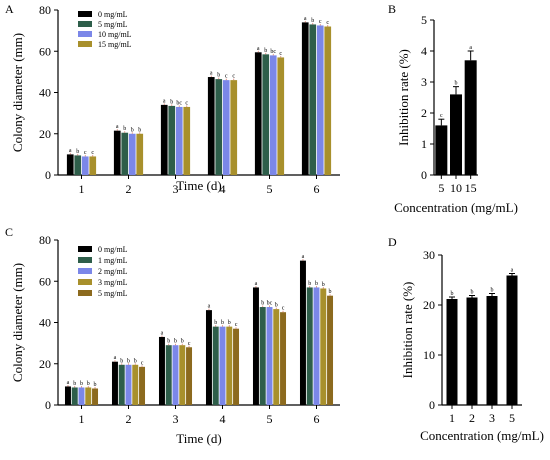 The width and height of the screenshot is (550, 460). I want to click on y-tick-label: 20, so click(429, 305).